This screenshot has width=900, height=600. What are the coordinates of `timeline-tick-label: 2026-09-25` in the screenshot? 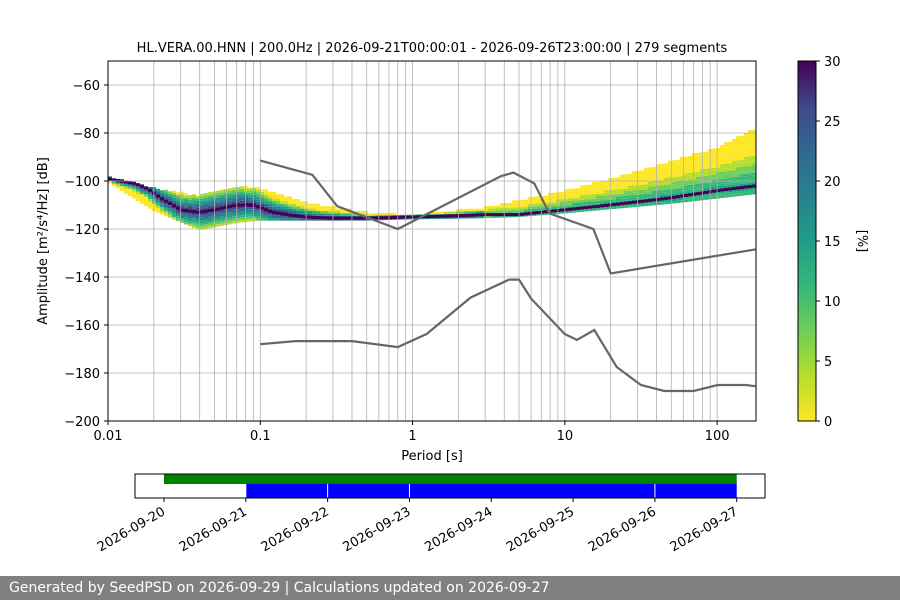 It's located at (540, 529).